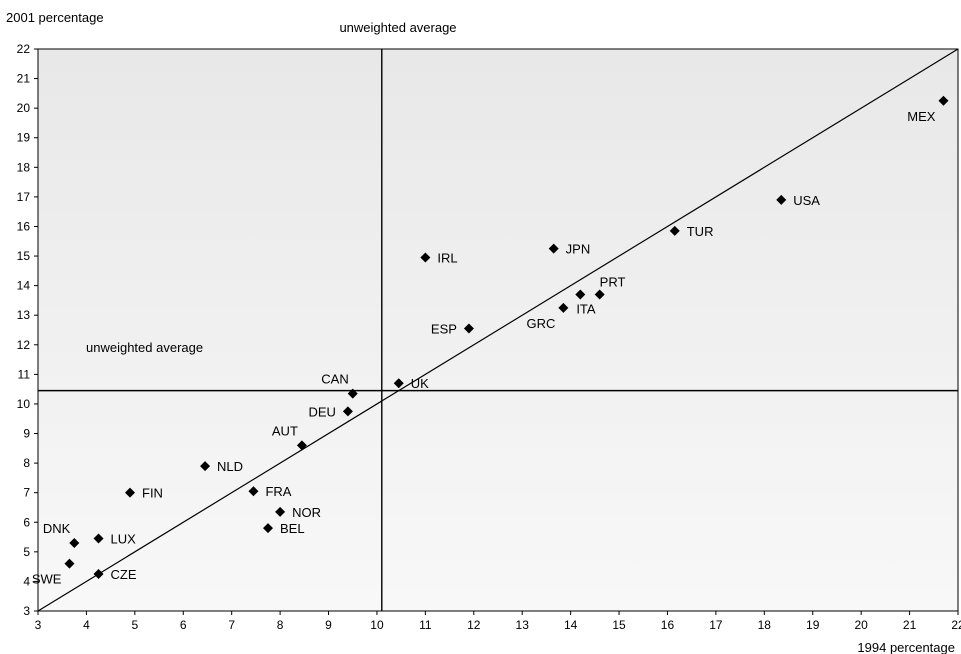 The image size is (961, 654). What do you see at coordinates (268, 528) in the screenshot?
I see `point-marker-bel` at bounding box center [268, 528].